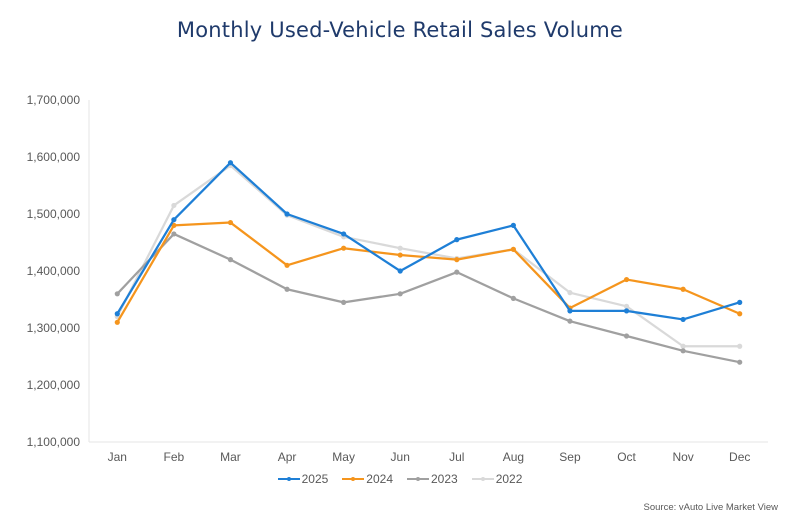 This screenshot has height=530, width=800. I want to click on x-tick-label: Oct, so click(626, 457).